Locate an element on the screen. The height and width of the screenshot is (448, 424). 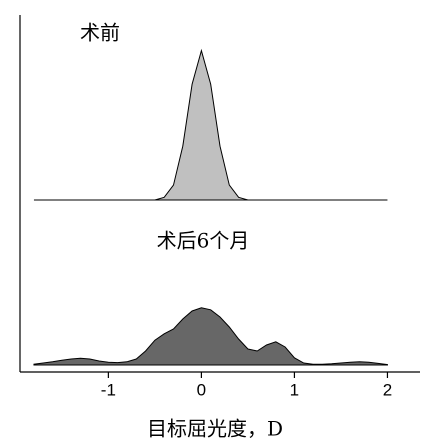
density-area is located at coordinates (210, 336).